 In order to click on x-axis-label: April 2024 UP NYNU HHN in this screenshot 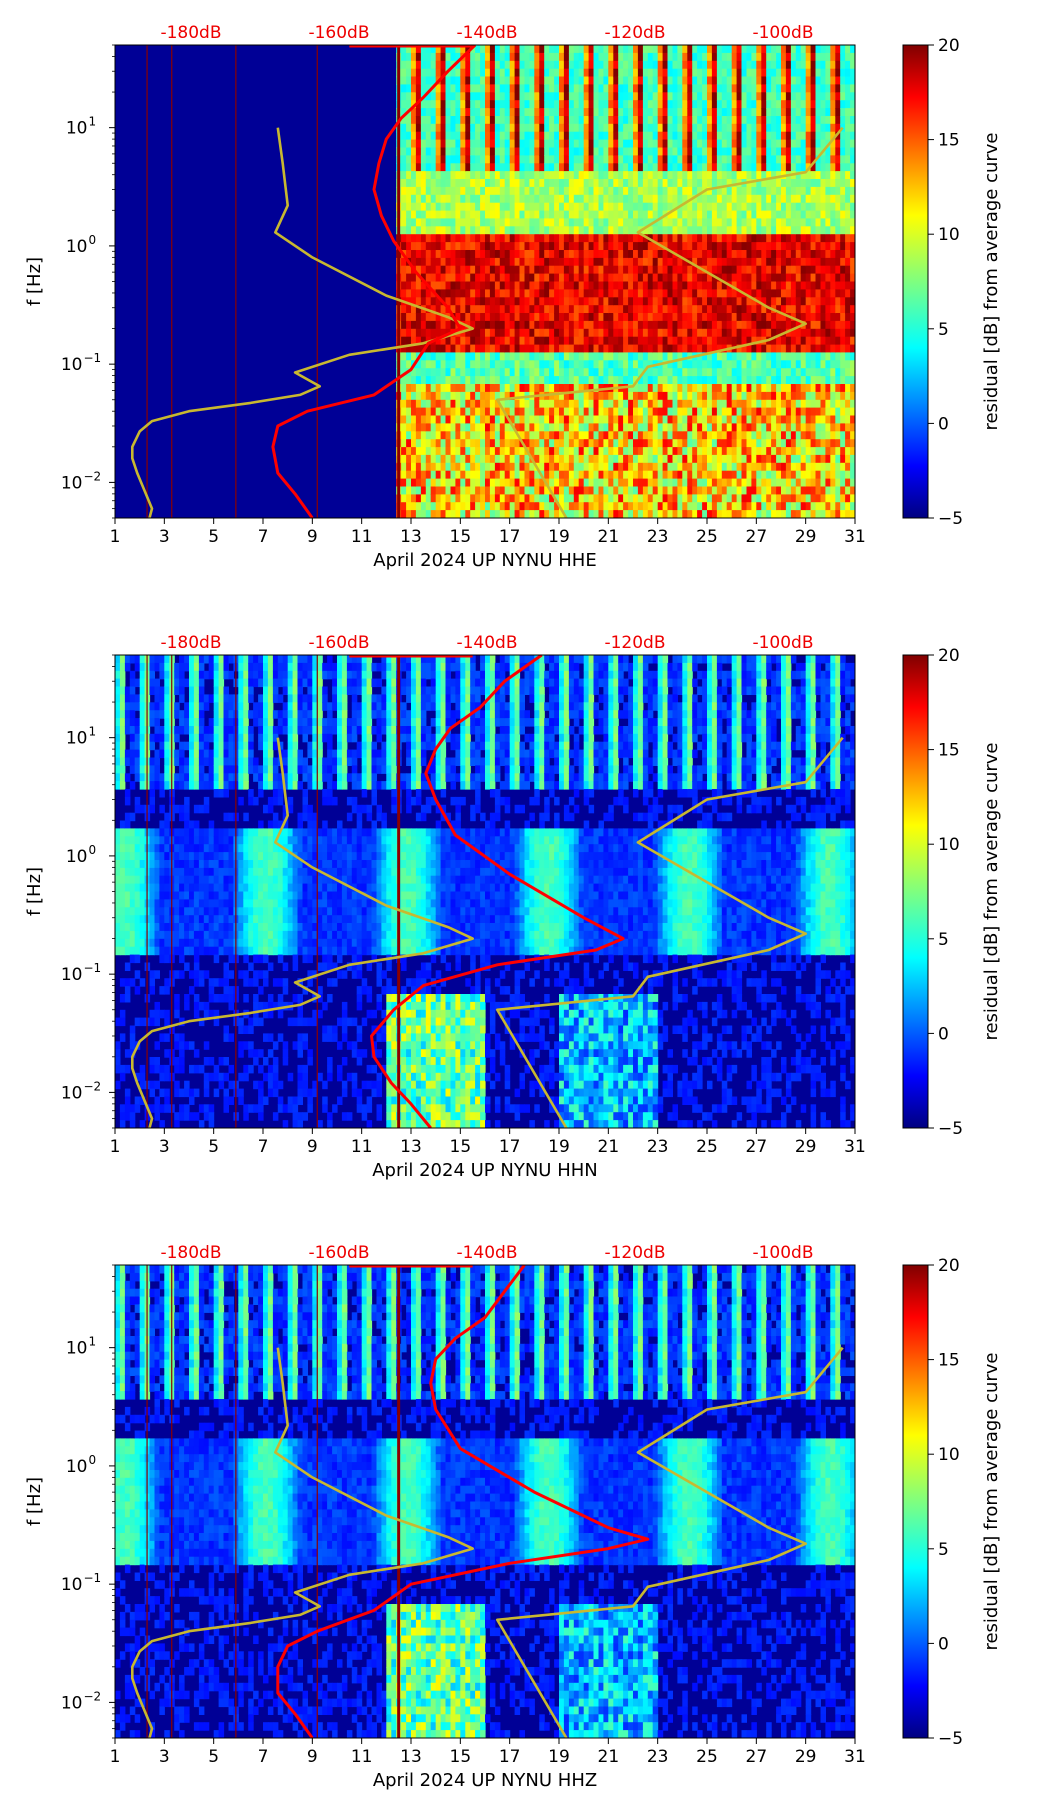, I will do `click(485, 1170)`.